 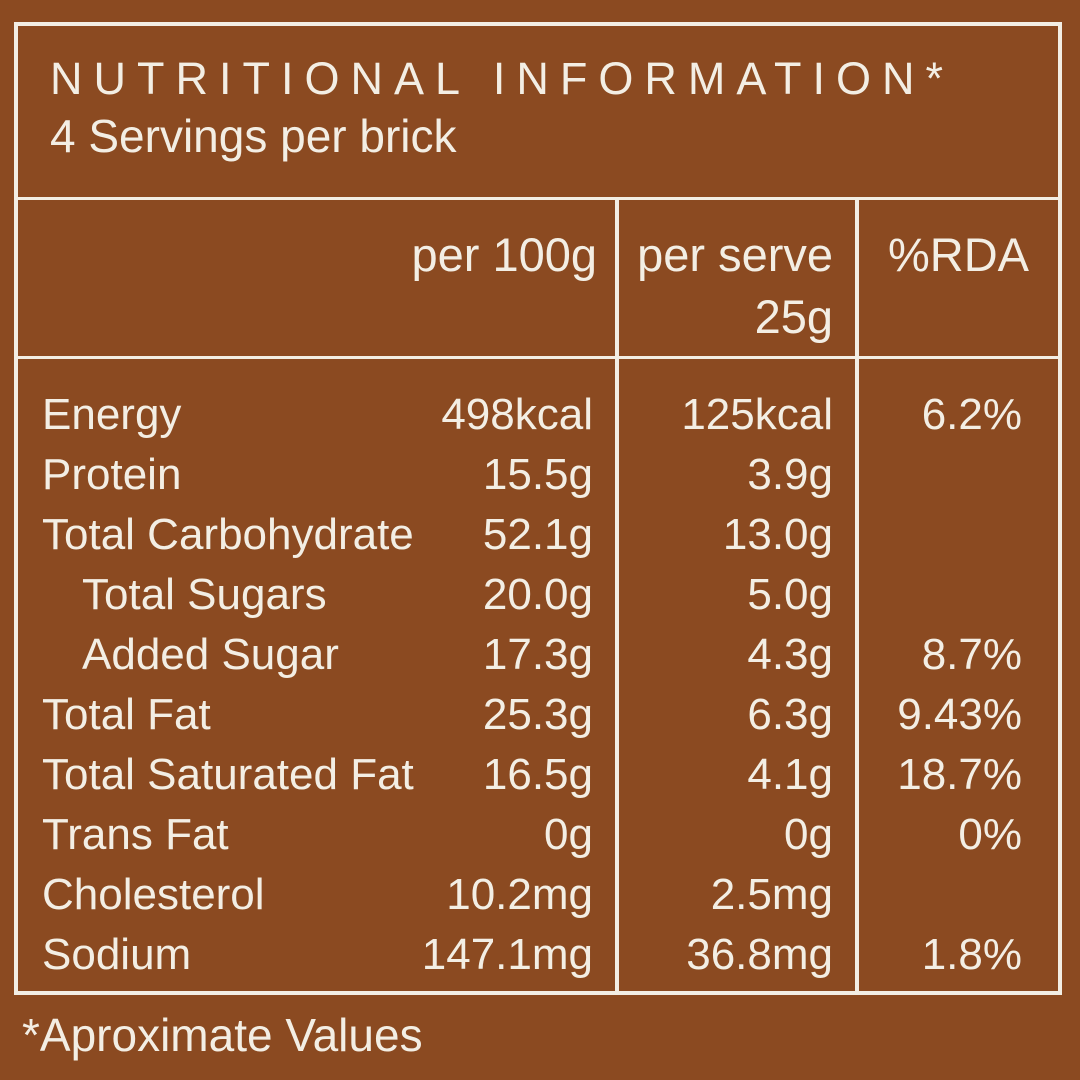 What do you see at coordinates (777, 534) in the screenshot?
I see `per-serve-value: 13.0g` at bounding box center [777, 534].